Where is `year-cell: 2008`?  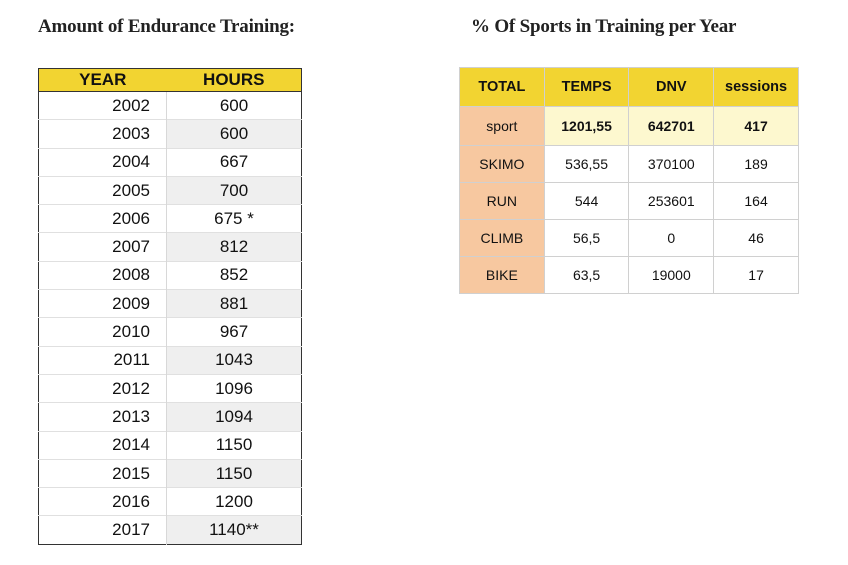
year-cell: 2008 is located at coordinates (102, 275).